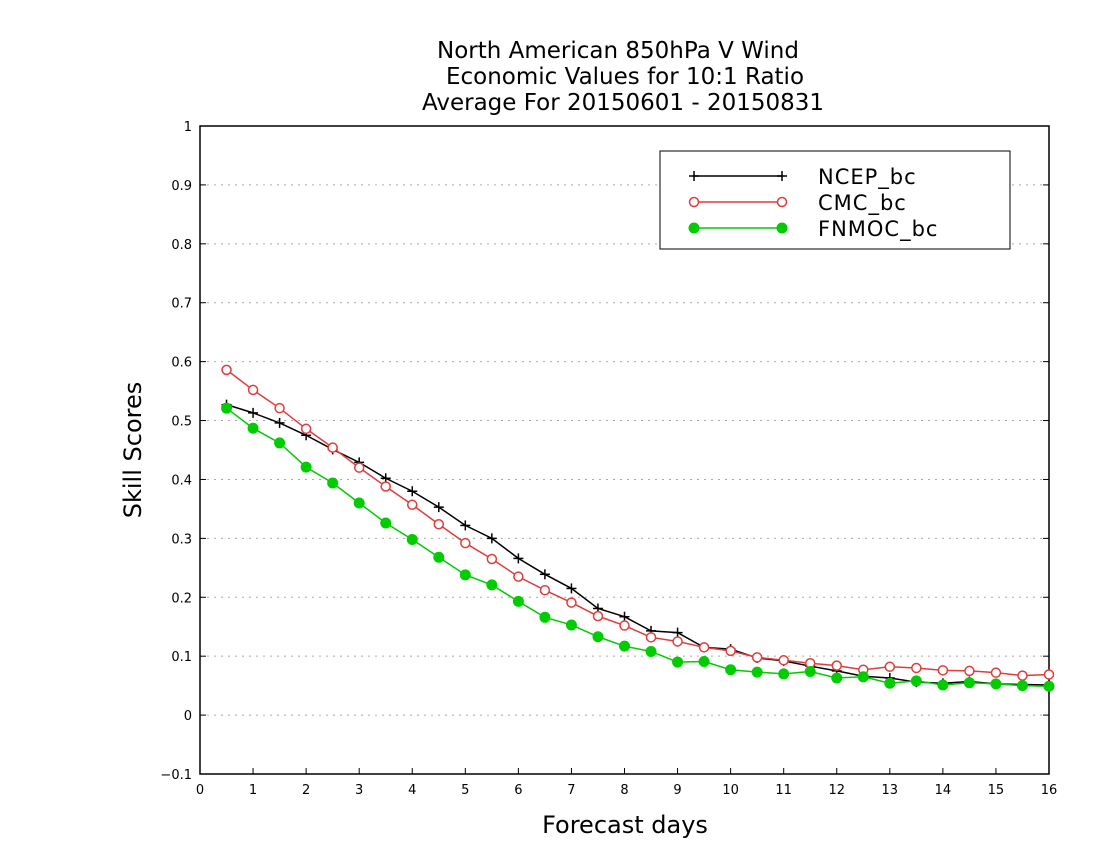  What do you see at coordinates (996, 790) in the screenshot?
I see `x-tick-label: 15` at bounding box center [996, 790].